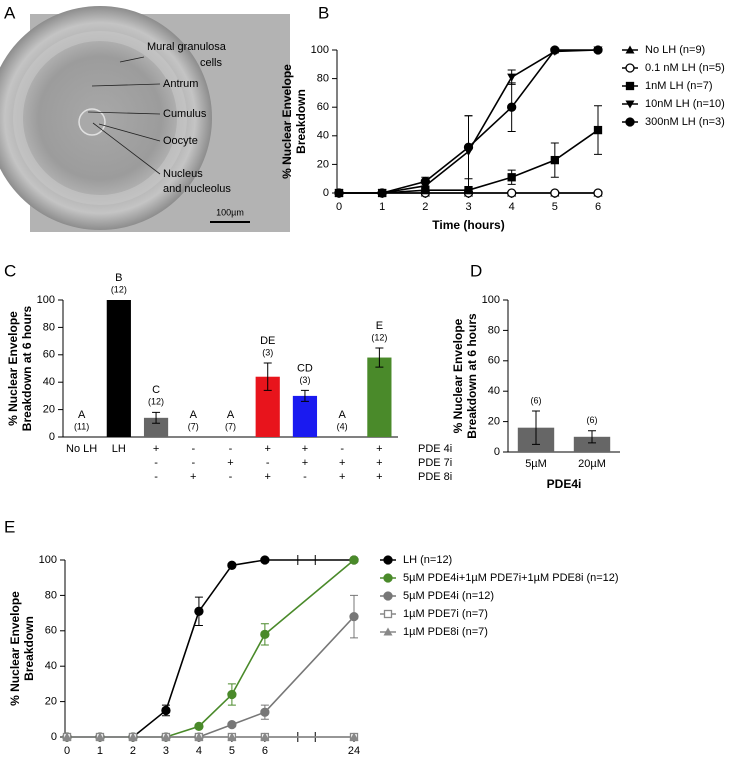 The height and width of the screenshot is (764, 739). Describe the element at coordinates (339, 207) in the screenshot. I see `x-tick-label: 0` at that location.